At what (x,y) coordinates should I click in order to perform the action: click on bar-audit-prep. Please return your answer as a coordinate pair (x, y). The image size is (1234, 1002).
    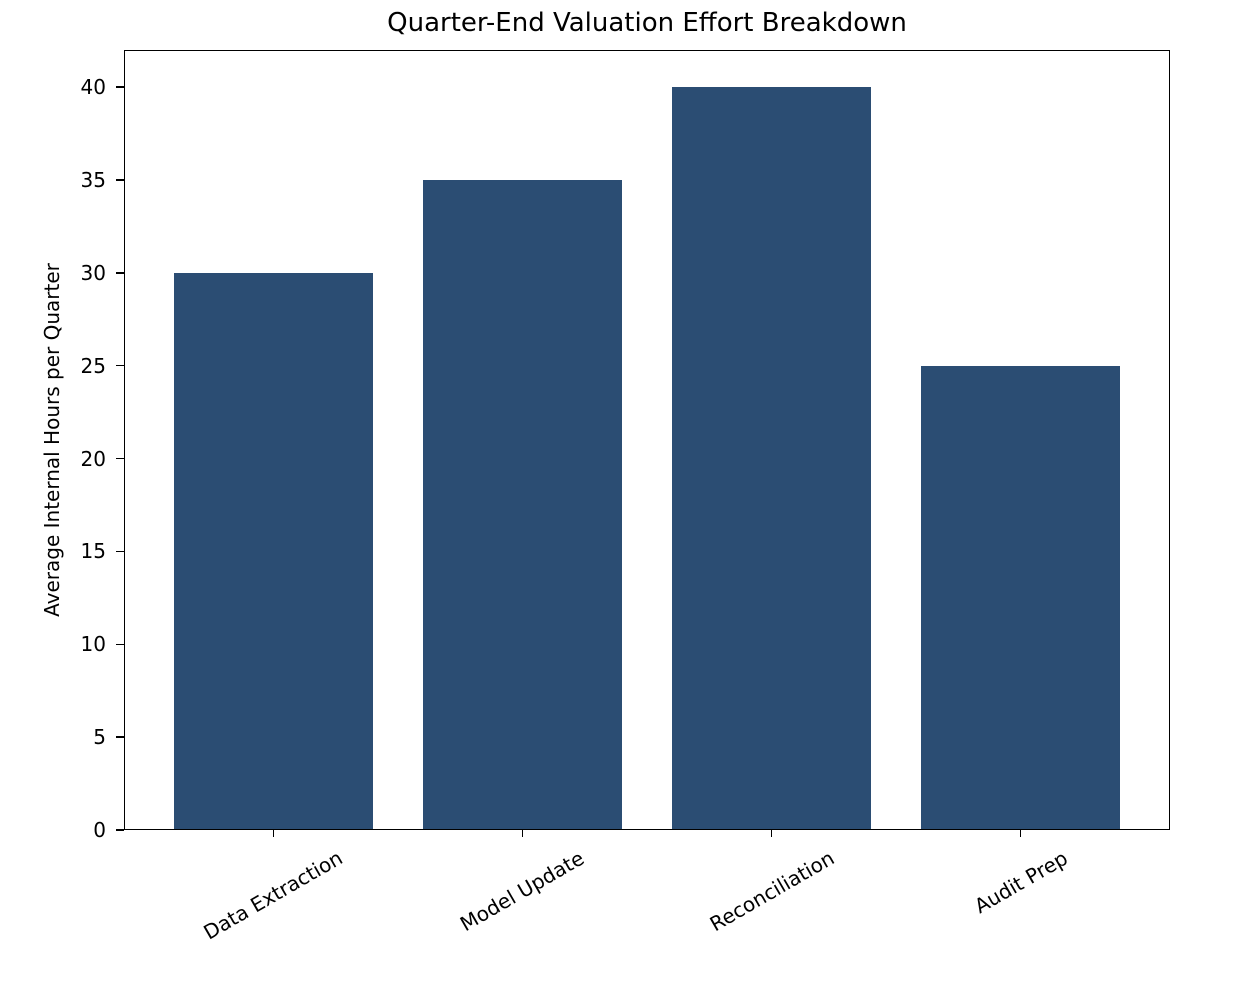
    Looking at the image, I should click on (1020, 597).